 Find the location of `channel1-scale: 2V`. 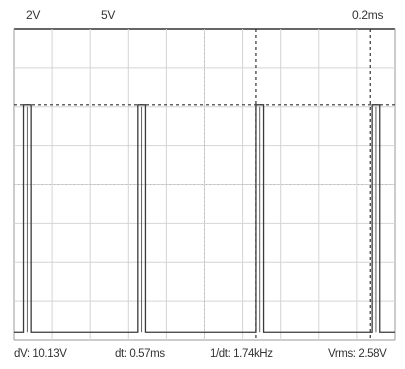

channel1-scale: 2V is located at coordinates (33, 15).